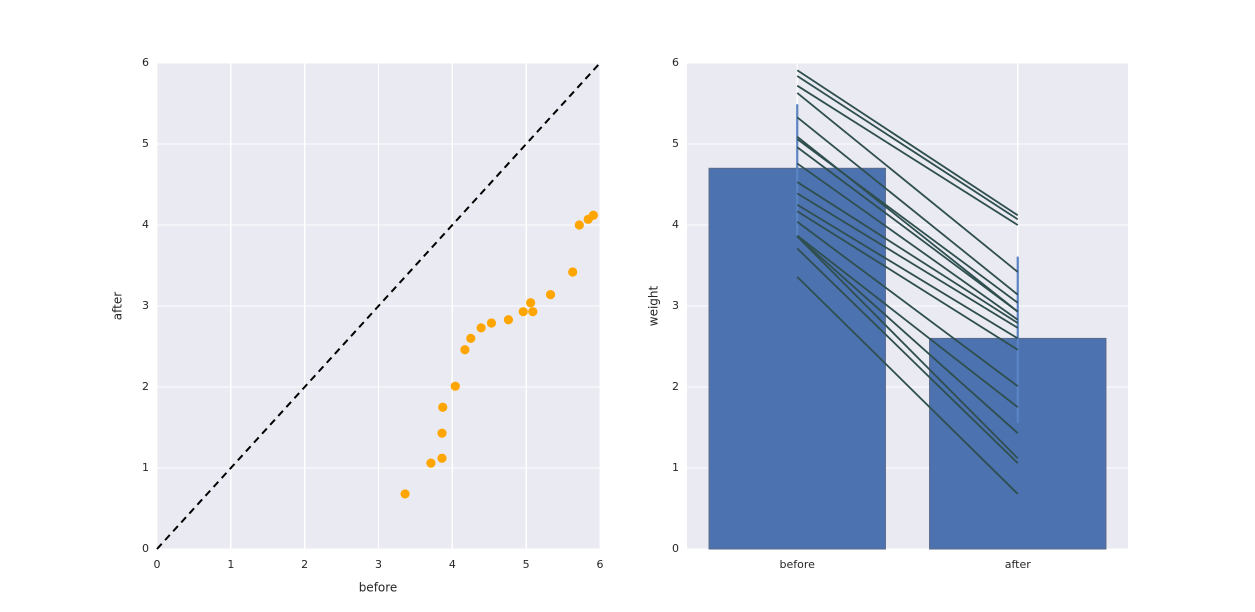 The image size is (1255, 612). What do you see at coordinates (653, 306) in the screenshot?
I see `bar-ylabel: weight` at bounding box center [653, 306].